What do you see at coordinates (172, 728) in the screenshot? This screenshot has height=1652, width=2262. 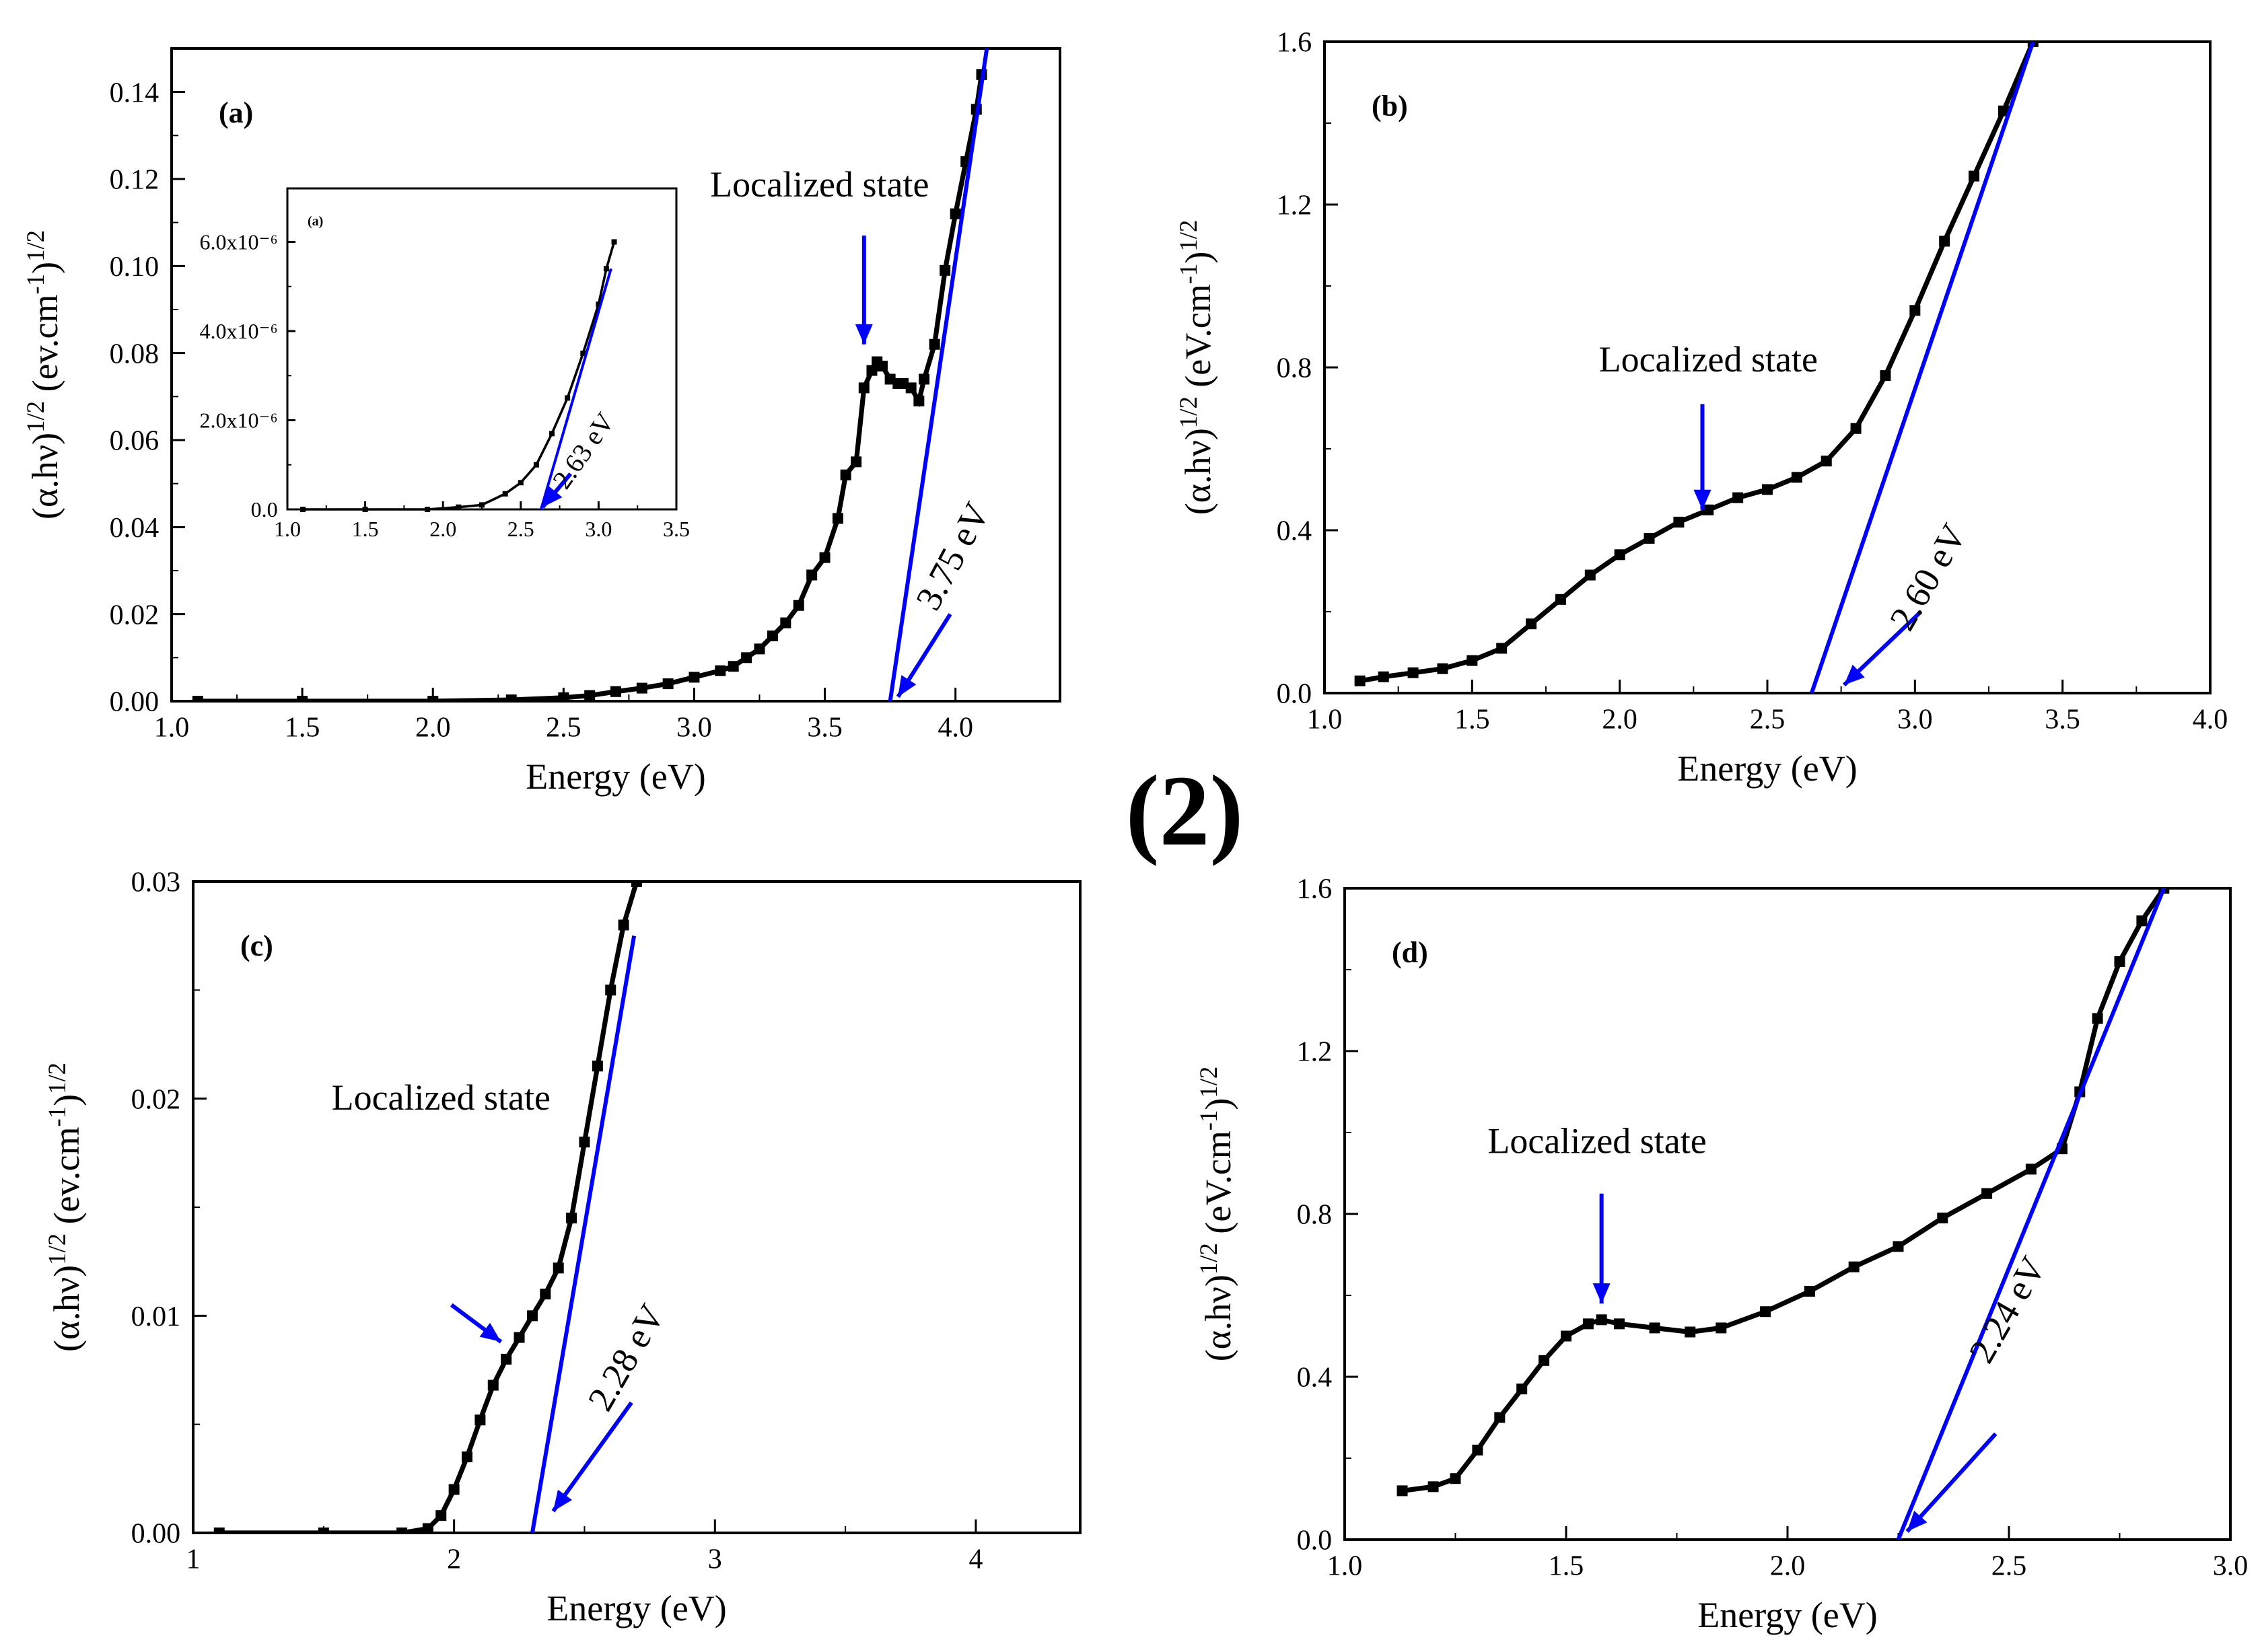 I see `panel-a-xtick-label: 1.0` at bounding box center [172, 728].